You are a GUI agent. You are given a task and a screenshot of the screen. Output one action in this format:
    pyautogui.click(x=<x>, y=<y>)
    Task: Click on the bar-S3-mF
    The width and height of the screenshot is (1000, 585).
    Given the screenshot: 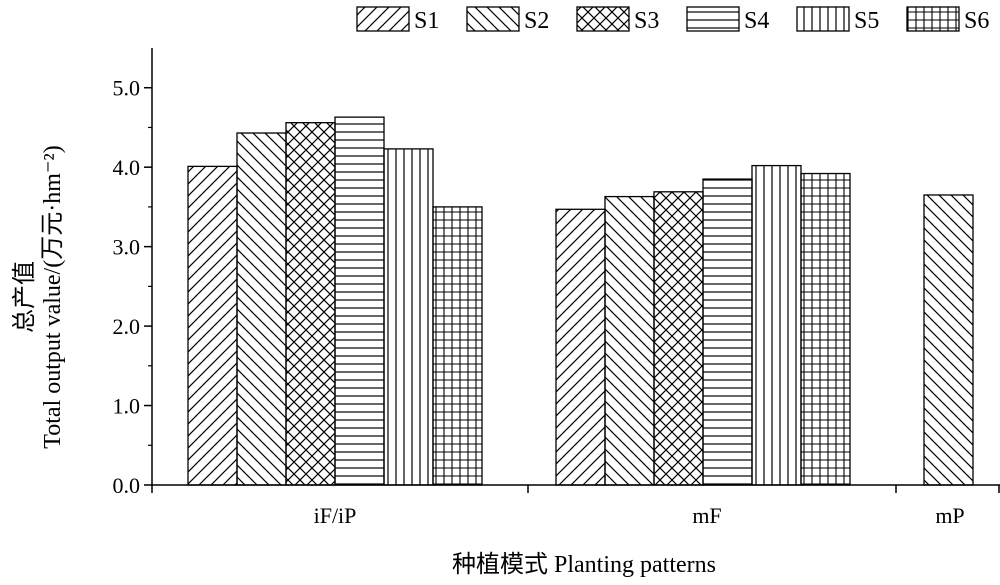 What is the action you would take?
    pyautogui.click(x=678, y=338)
    